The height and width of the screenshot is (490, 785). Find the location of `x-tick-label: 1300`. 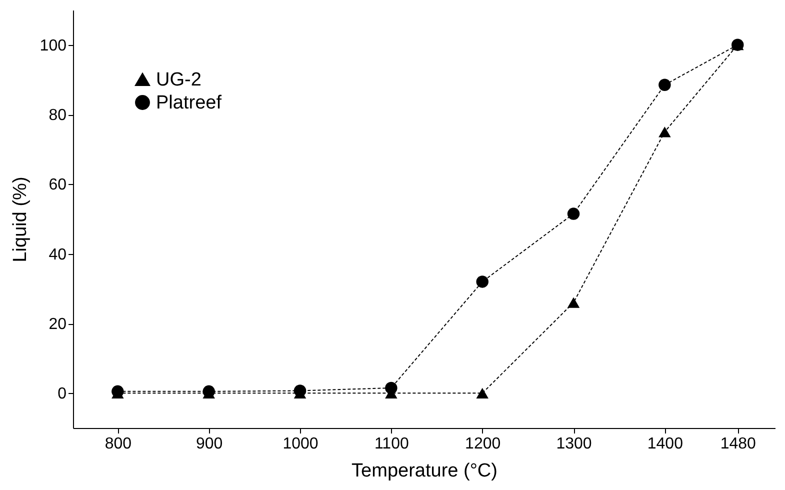

x-tick-label: 1300 is located at coordinates (574, 444).